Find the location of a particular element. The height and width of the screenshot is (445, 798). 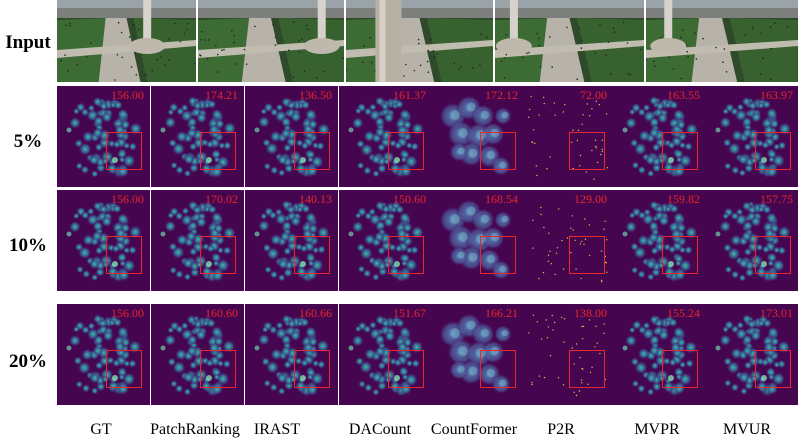

row-label-20pct: 20% is located at coordinates (28, 361).